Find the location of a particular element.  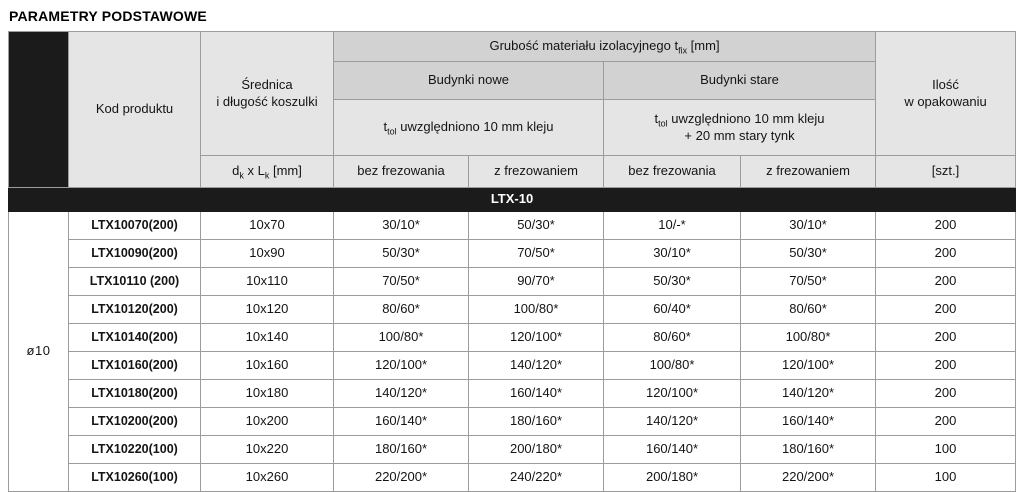

header-z-frezowaniem-stare: z frezowaniem is located at coordinates (808, 171).